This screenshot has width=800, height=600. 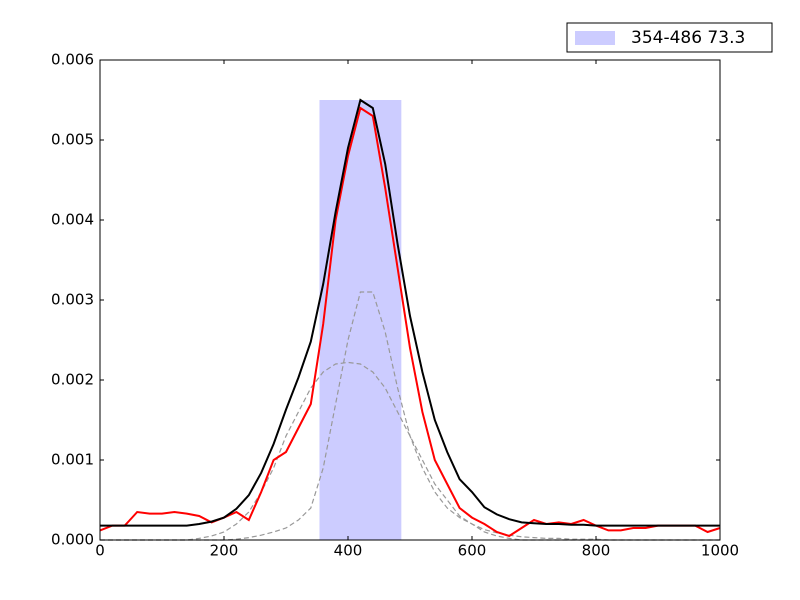 I want to click on x-tick-label: 0, so click(x=100, y=551).